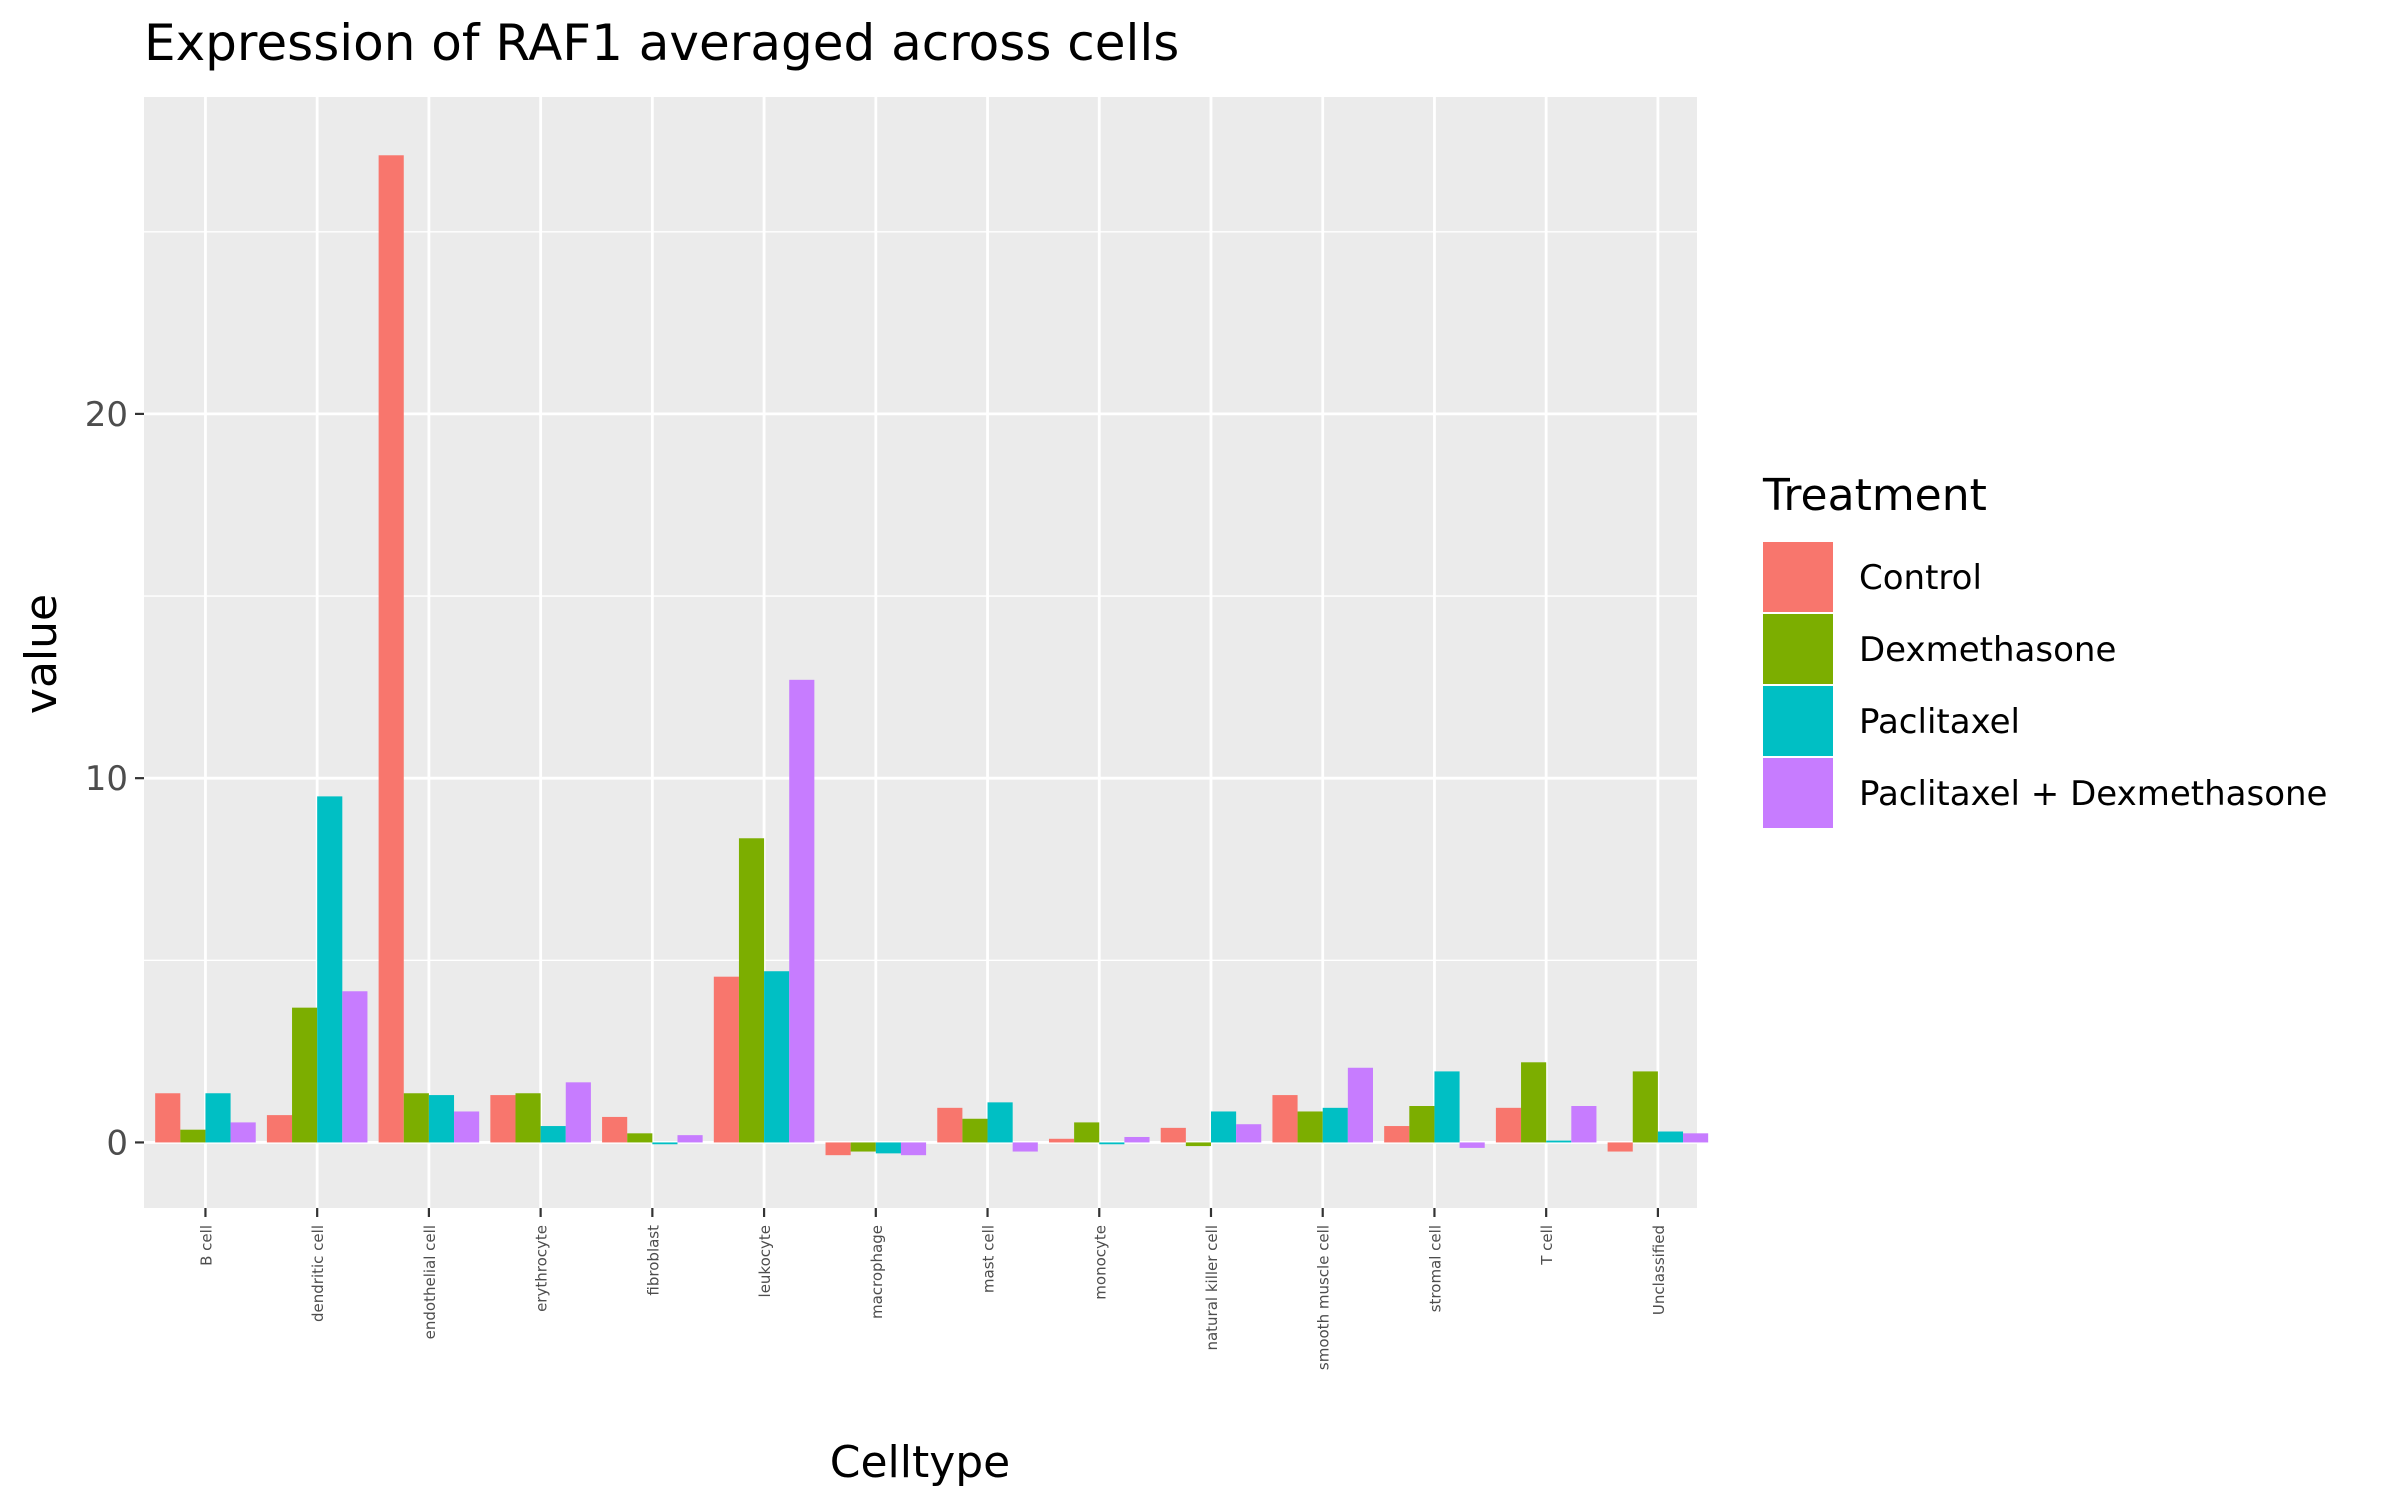  Describe the element at coordinates (1212, 1288) in the screenshot. I see `x-tick-label: natural killer cell` at that location.